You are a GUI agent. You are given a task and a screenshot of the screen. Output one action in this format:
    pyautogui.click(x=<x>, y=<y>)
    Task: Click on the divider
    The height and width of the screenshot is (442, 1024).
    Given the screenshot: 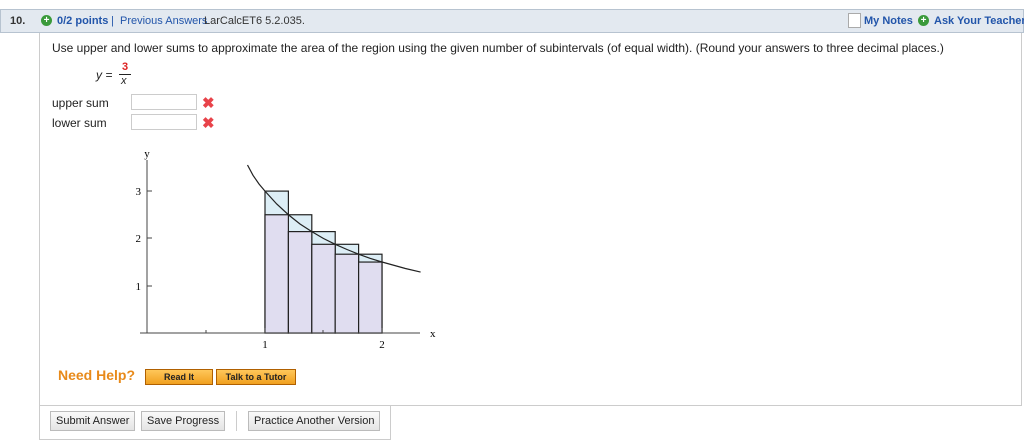 What is the action you would take?
    pyautogui.click(x=236, y=421)
    